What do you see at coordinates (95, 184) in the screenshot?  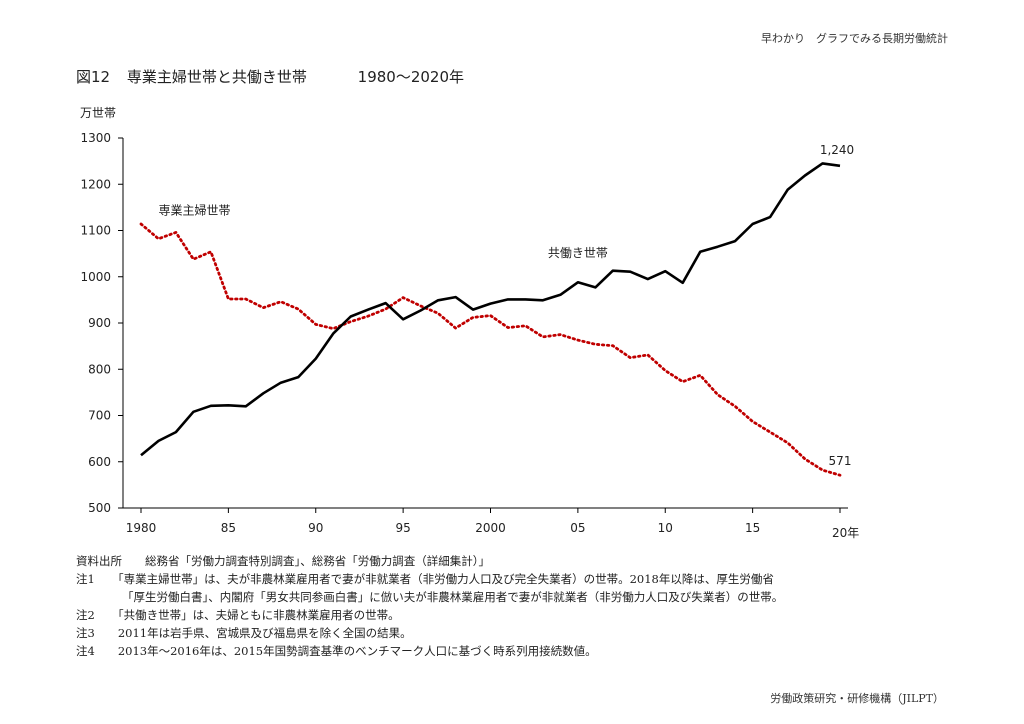 I see `y-tick-label: 1200` at bounding box center [95, 184].